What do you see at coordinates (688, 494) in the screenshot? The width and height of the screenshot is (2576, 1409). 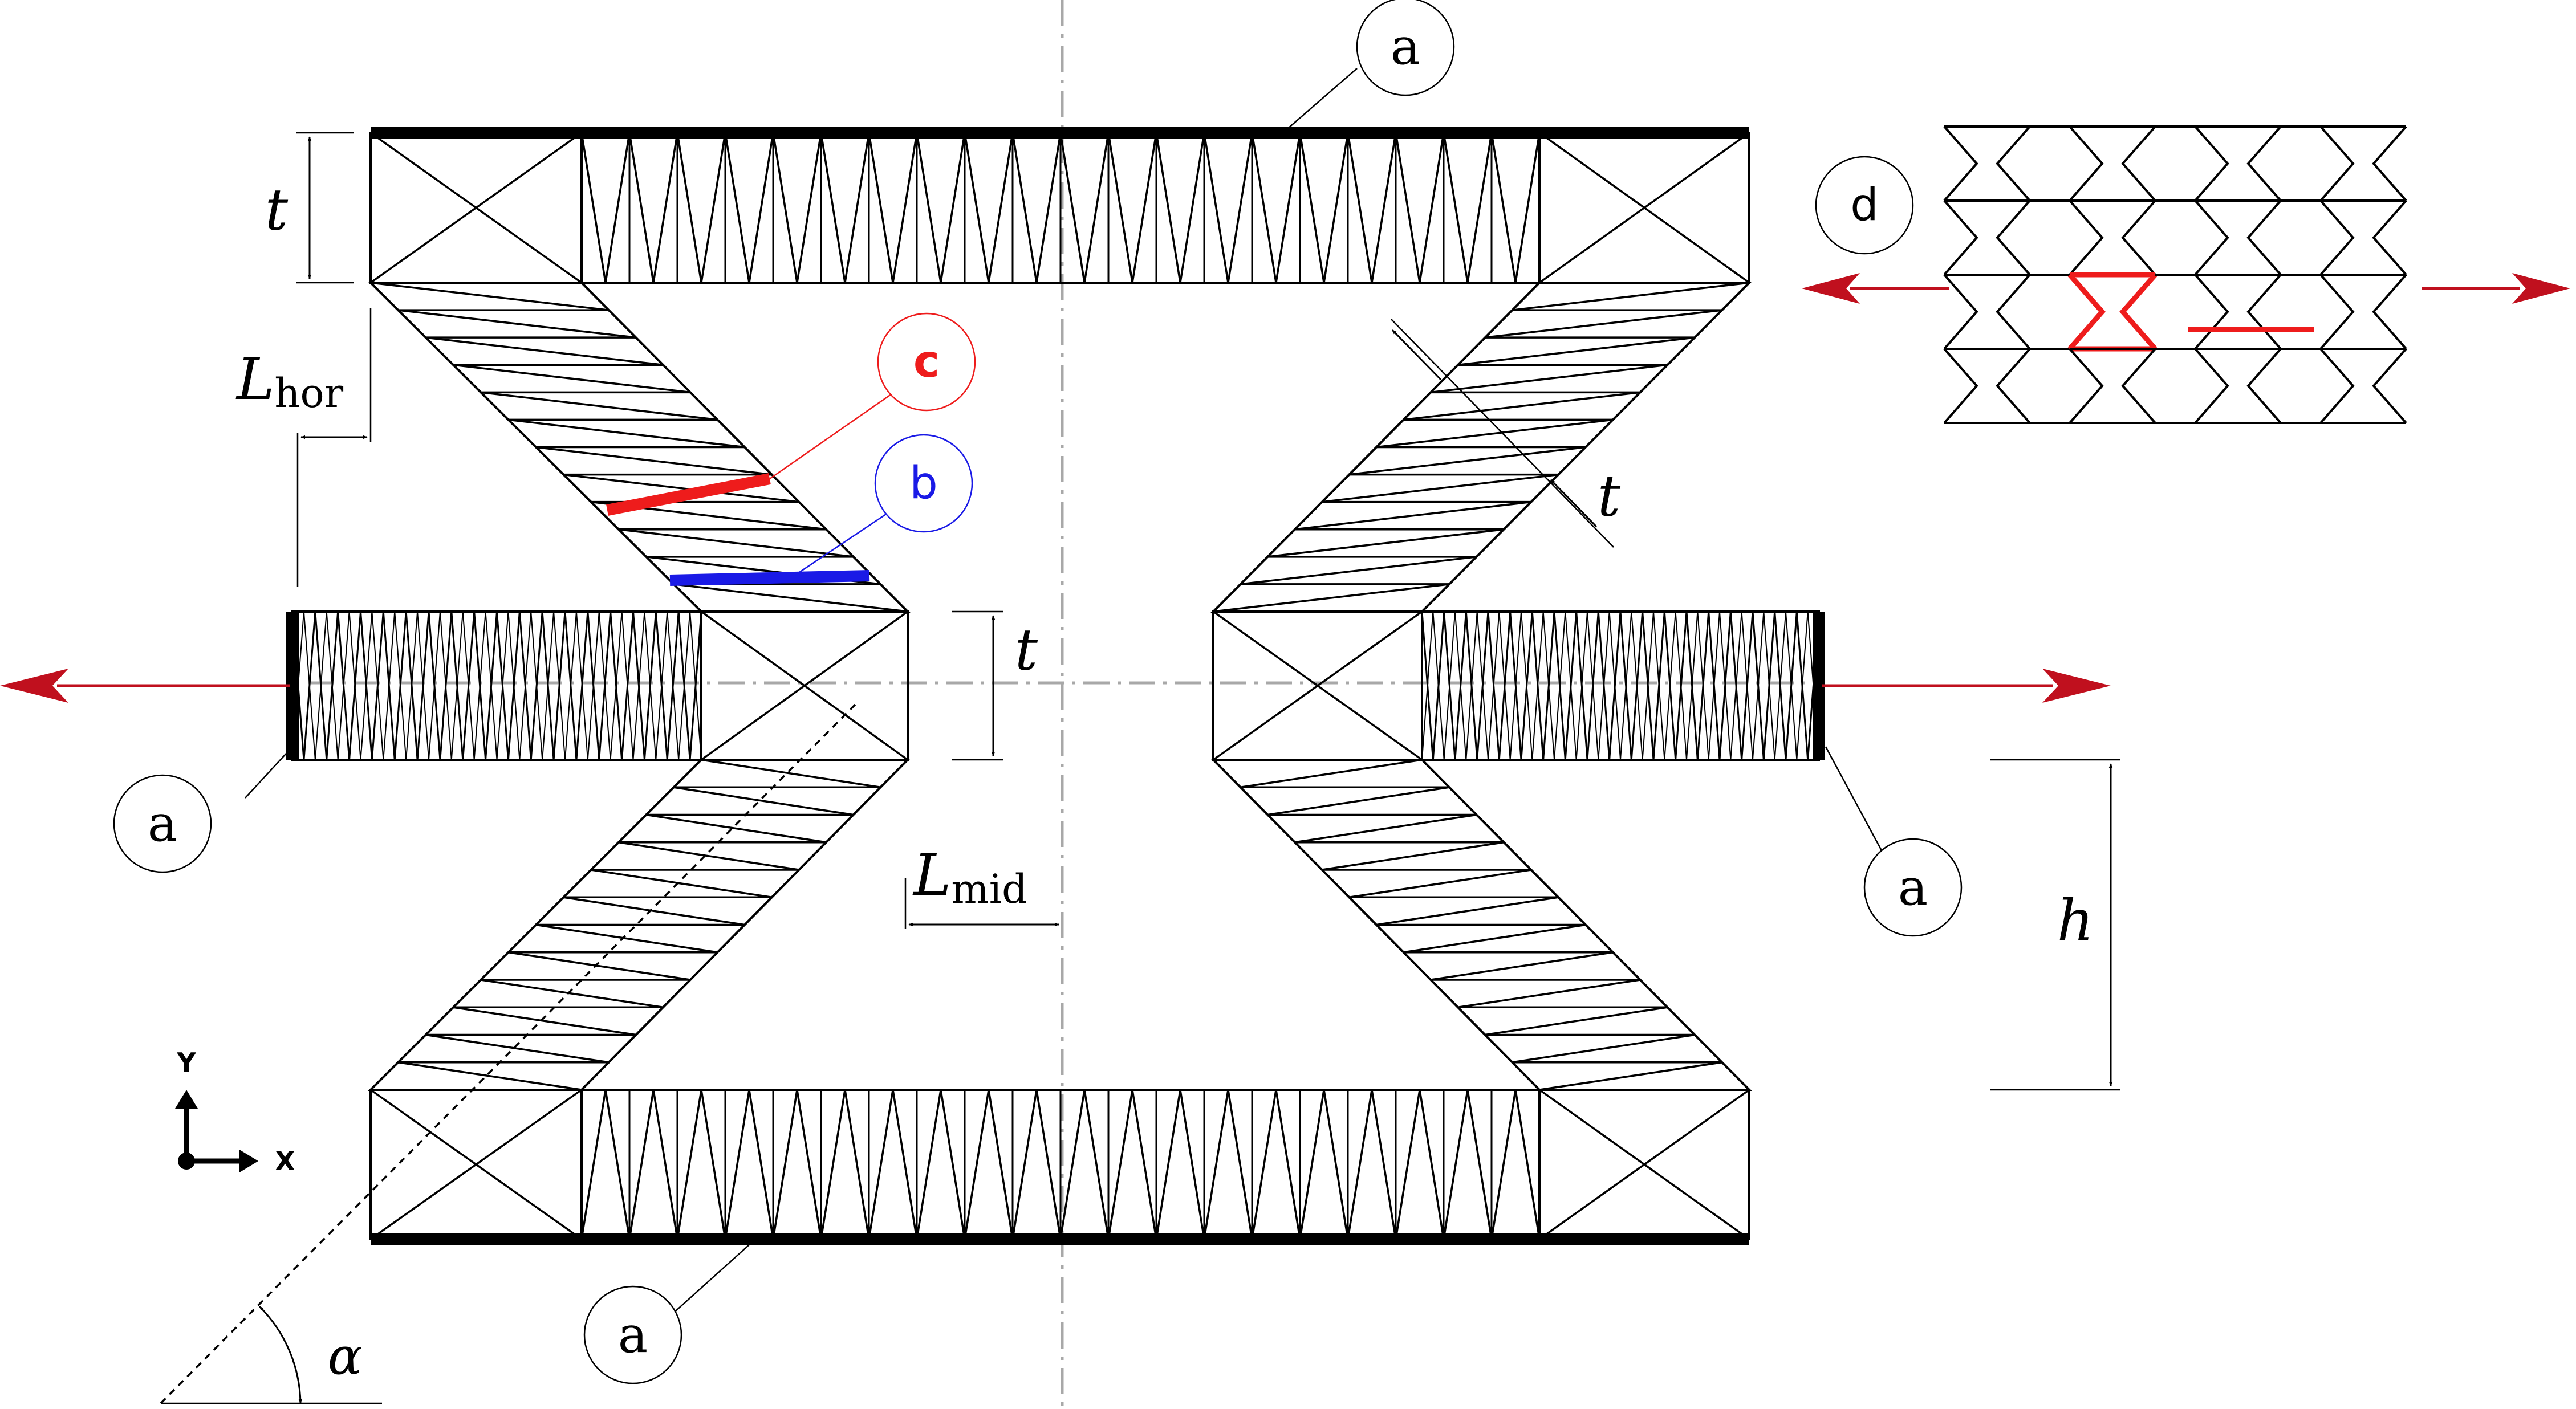 I see `strut-c` at bounding box center [688, 494].